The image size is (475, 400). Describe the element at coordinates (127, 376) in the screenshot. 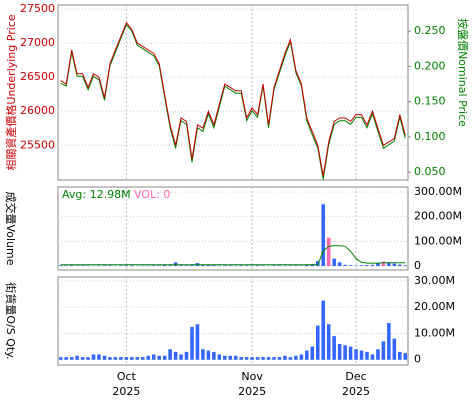

I see `x-tick-label: Oct` at that location.